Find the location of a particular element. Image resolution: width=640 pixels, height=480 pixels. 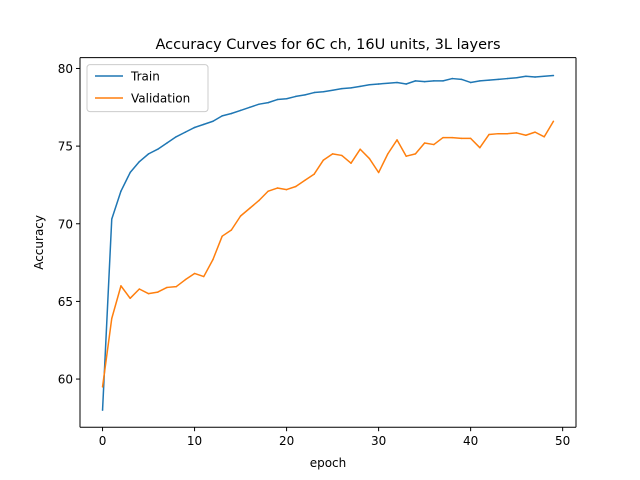

y-tick-label: 70 is located at coordinates (65, 224).